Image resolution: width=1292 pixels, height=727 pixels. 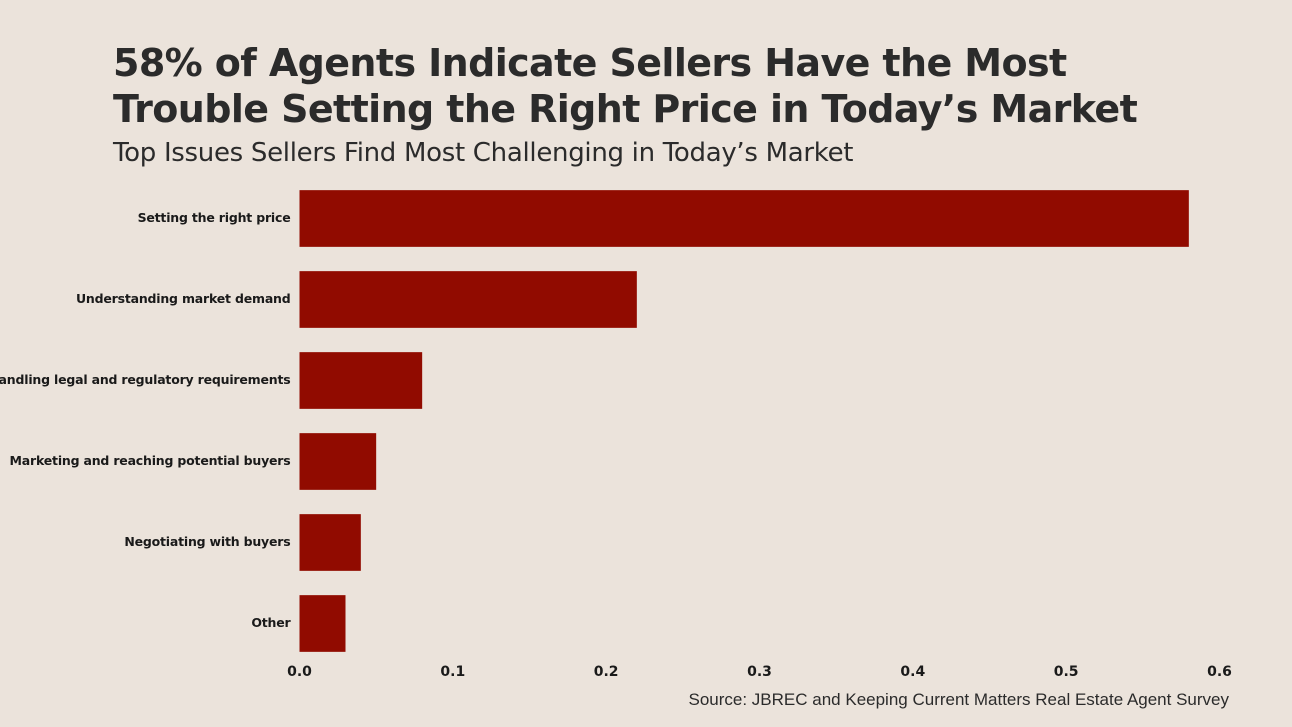 I want to click on category-label: Negotiating with buyers, so click(x=207, y=541).